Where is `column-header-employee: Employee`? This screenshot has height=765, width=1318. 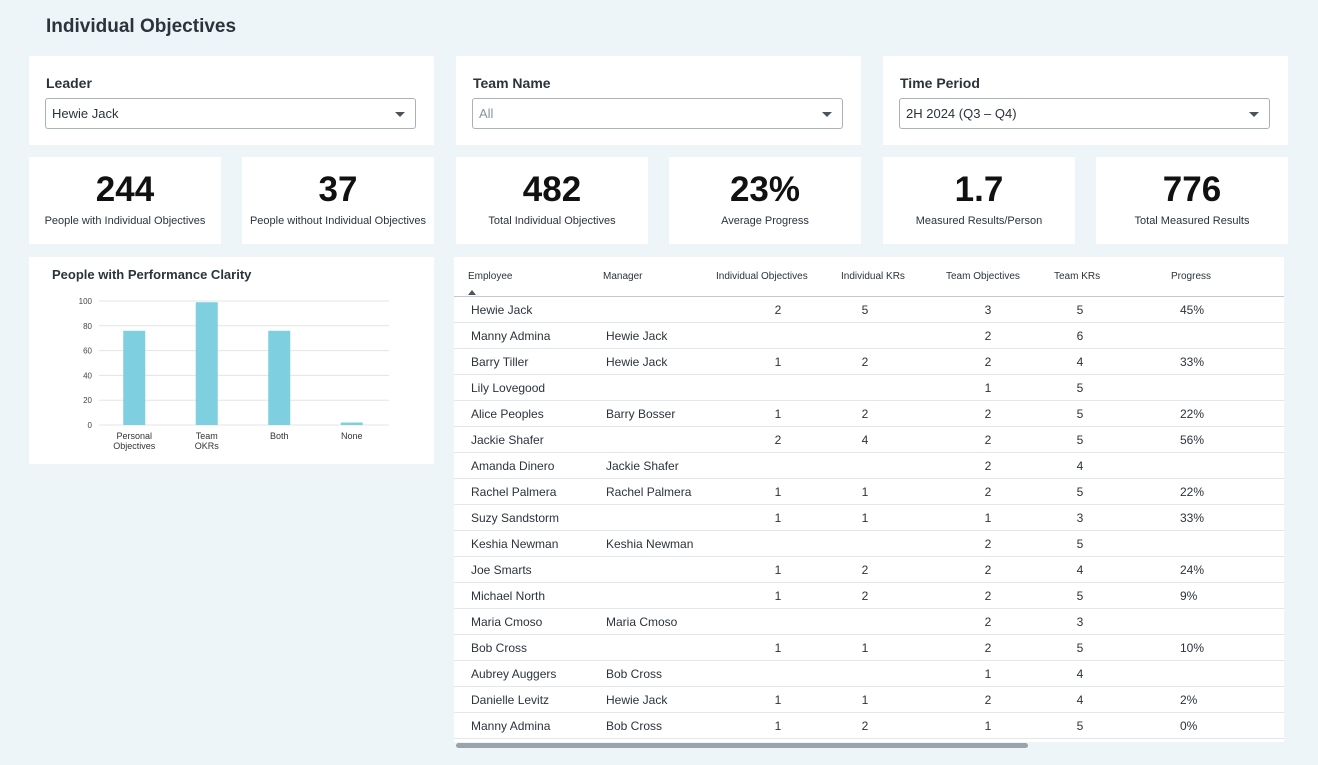 column-header-employee: Employee is located at coordinates (490, 276).